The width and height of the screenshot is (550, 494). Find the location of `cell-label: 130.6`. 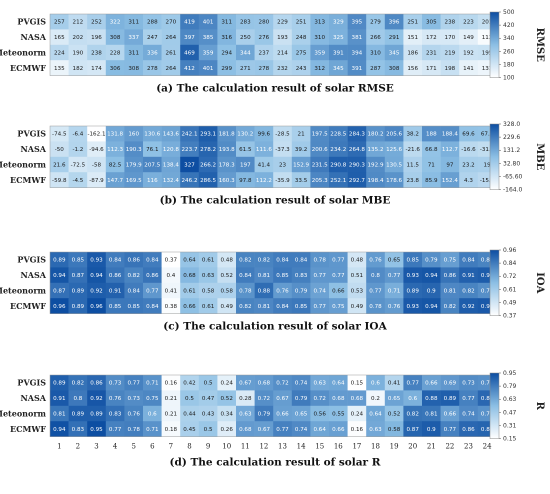

cell-label: 130.6 is located at coordinates (152, 135).